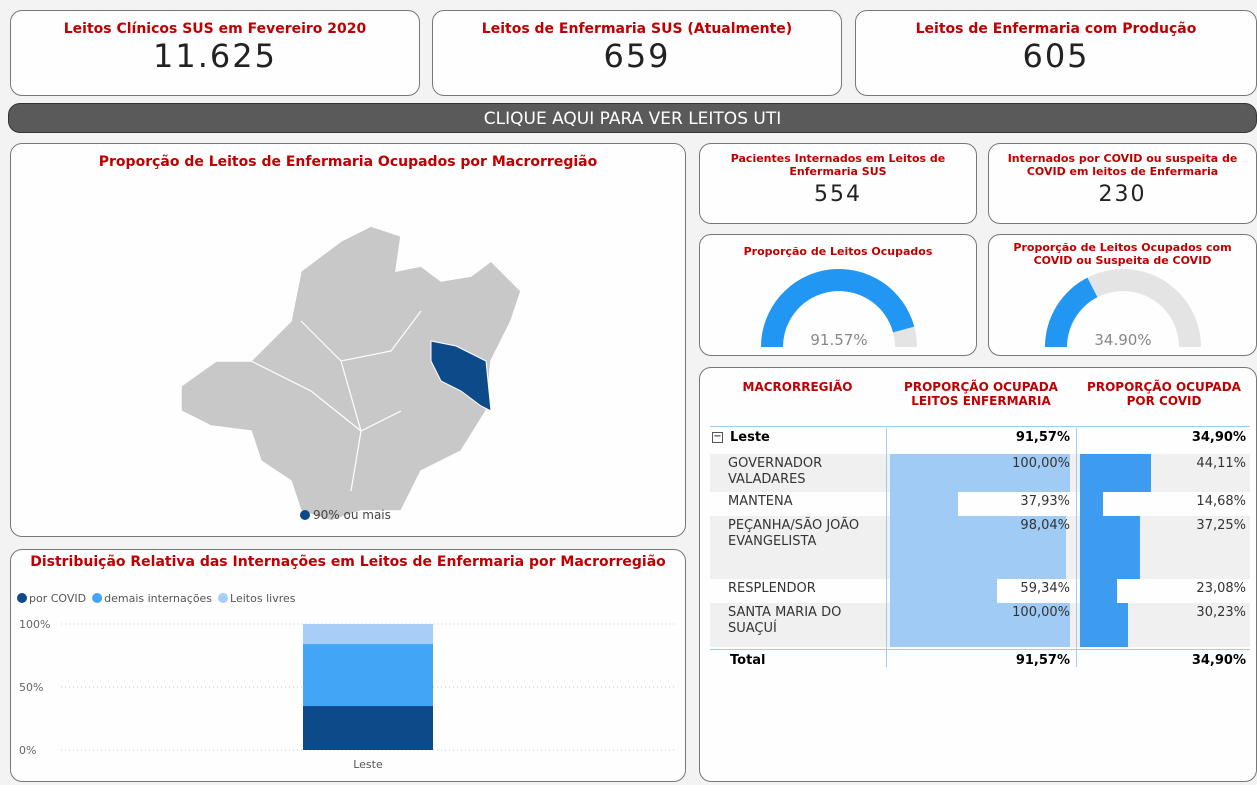 The width and height of the screenshot is (1257, 785). I want to click on y-tick-label: 100%, so click(34, 624).